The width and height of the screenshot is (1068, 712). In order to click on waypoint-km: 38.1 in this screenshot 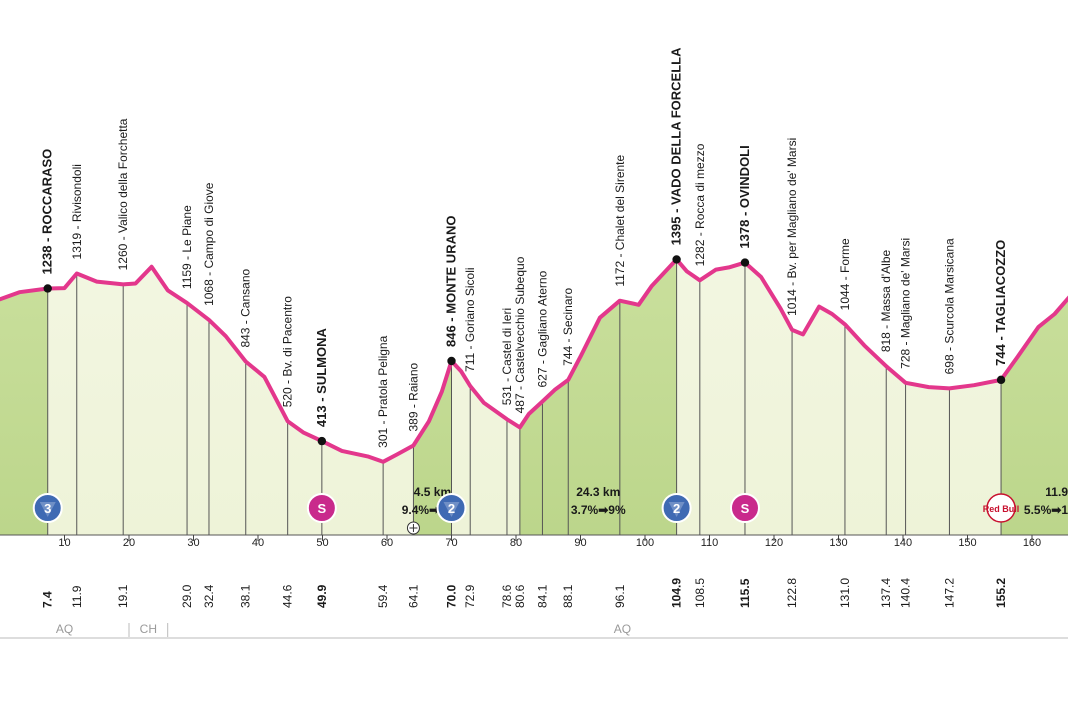, I will do `click(246, 596)`.